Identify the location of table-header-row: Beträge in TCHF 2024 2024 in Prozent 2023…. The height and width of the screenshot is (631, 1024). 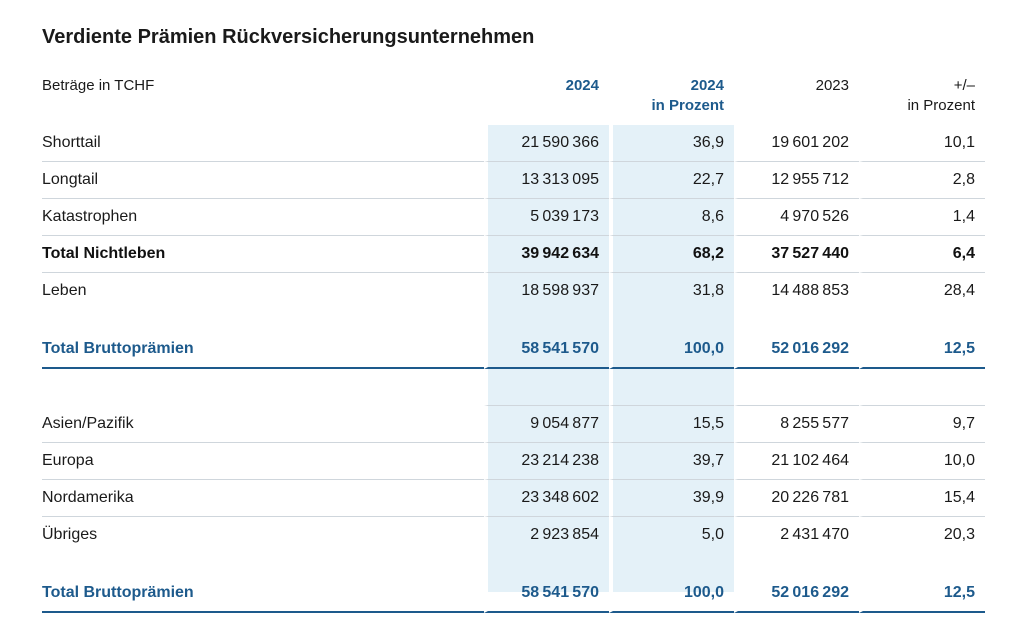
(513, 100).